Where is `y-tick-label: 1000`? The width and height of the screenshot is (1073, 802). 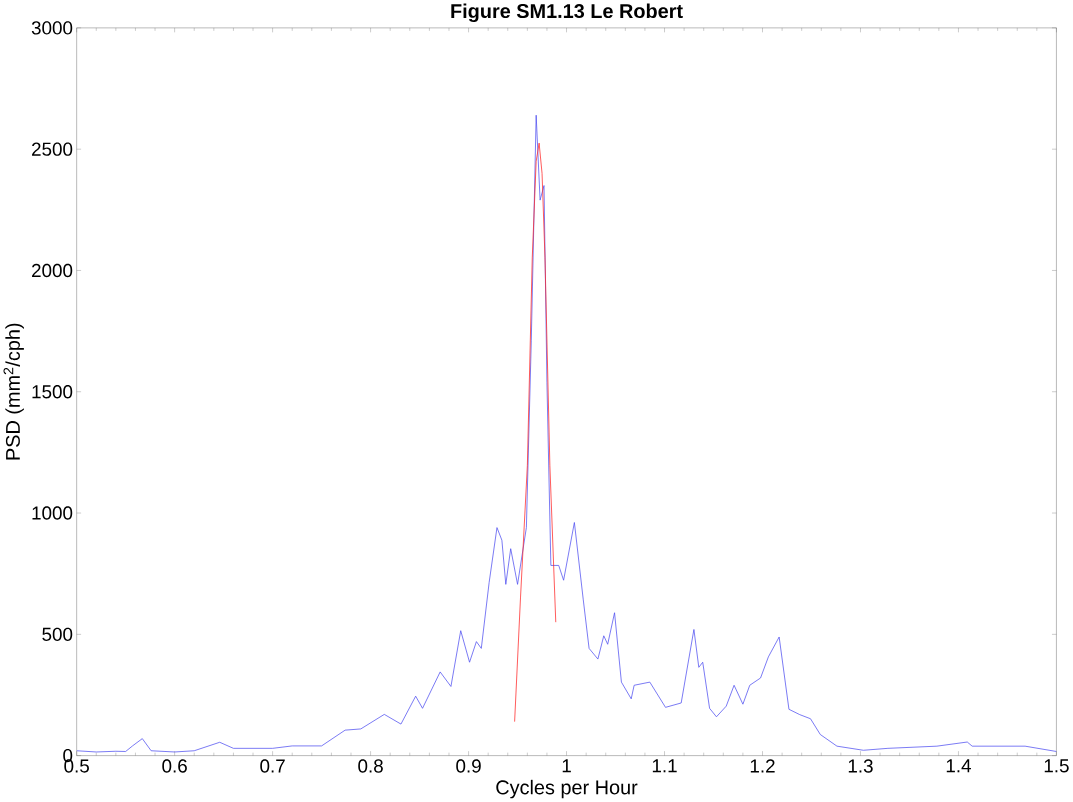
y-tick-label: 1000 is located at coordinates (52, 513).